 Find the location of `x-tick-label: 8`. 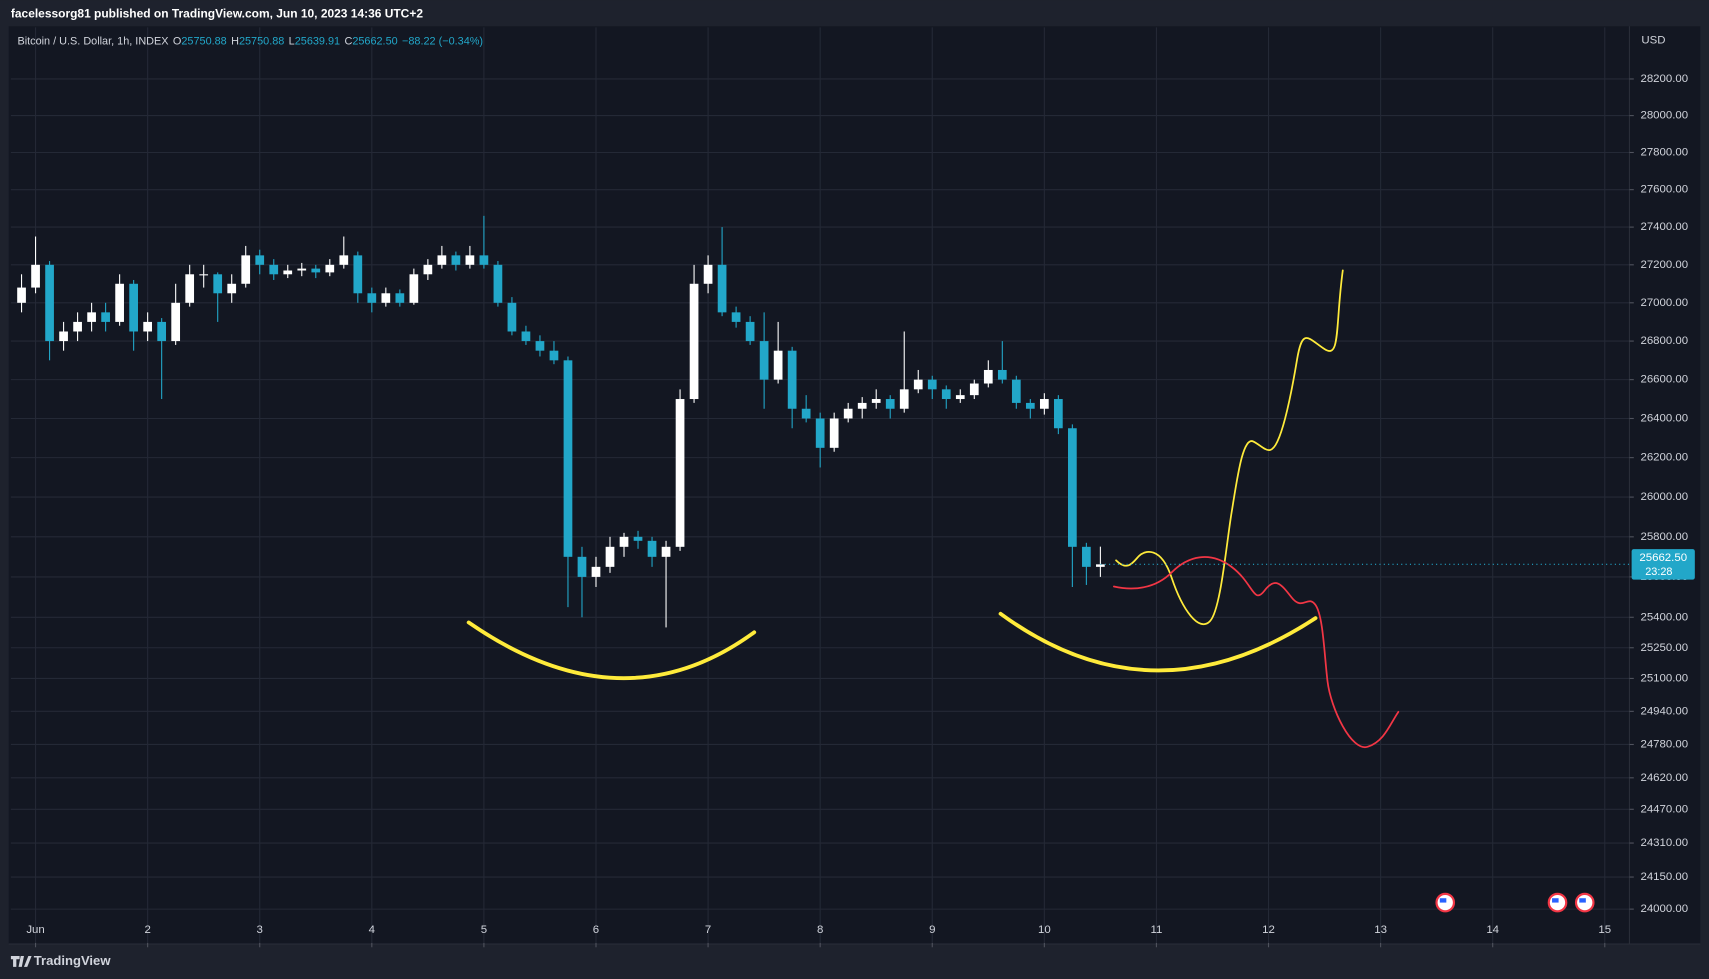

x-tick-label: 8 is located at coordinates (820, 930).